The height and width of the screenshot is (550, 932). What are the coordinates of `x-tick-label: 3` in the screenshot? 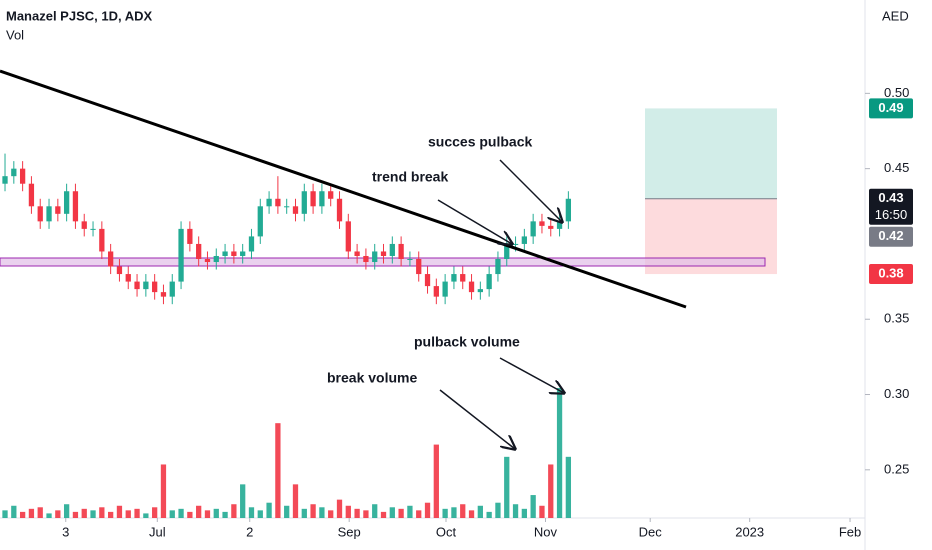 It's located at (65, 531).